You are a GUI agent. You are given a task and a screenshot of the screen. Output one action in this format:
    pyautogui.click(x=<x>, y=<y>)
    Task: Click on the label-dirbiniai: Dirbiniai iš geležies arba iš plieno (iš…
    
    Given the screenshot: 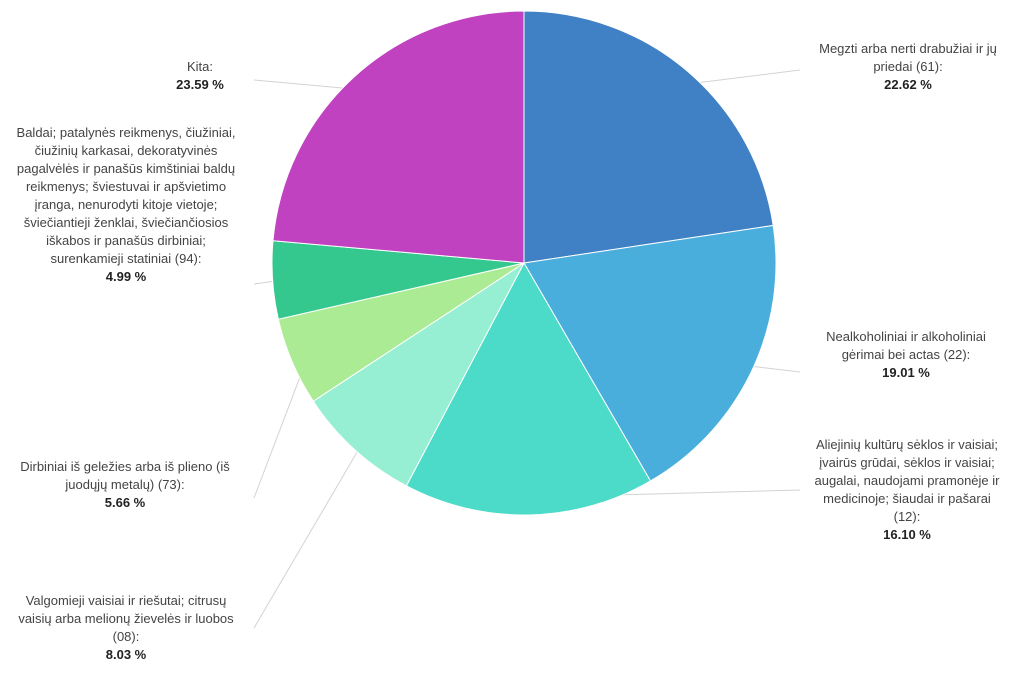 What is the action you would take?
    pyautogui.click(x=125, y=484)
    